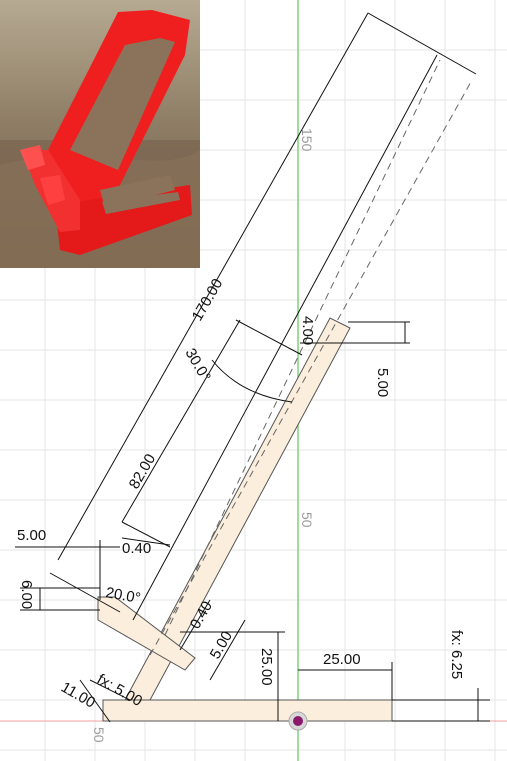 This screenshot has width=507, height=761. Describe the element at coordinates (456, 654) in the screenshot. I see `dim-fx625-label: fx: 6.25` at that location.